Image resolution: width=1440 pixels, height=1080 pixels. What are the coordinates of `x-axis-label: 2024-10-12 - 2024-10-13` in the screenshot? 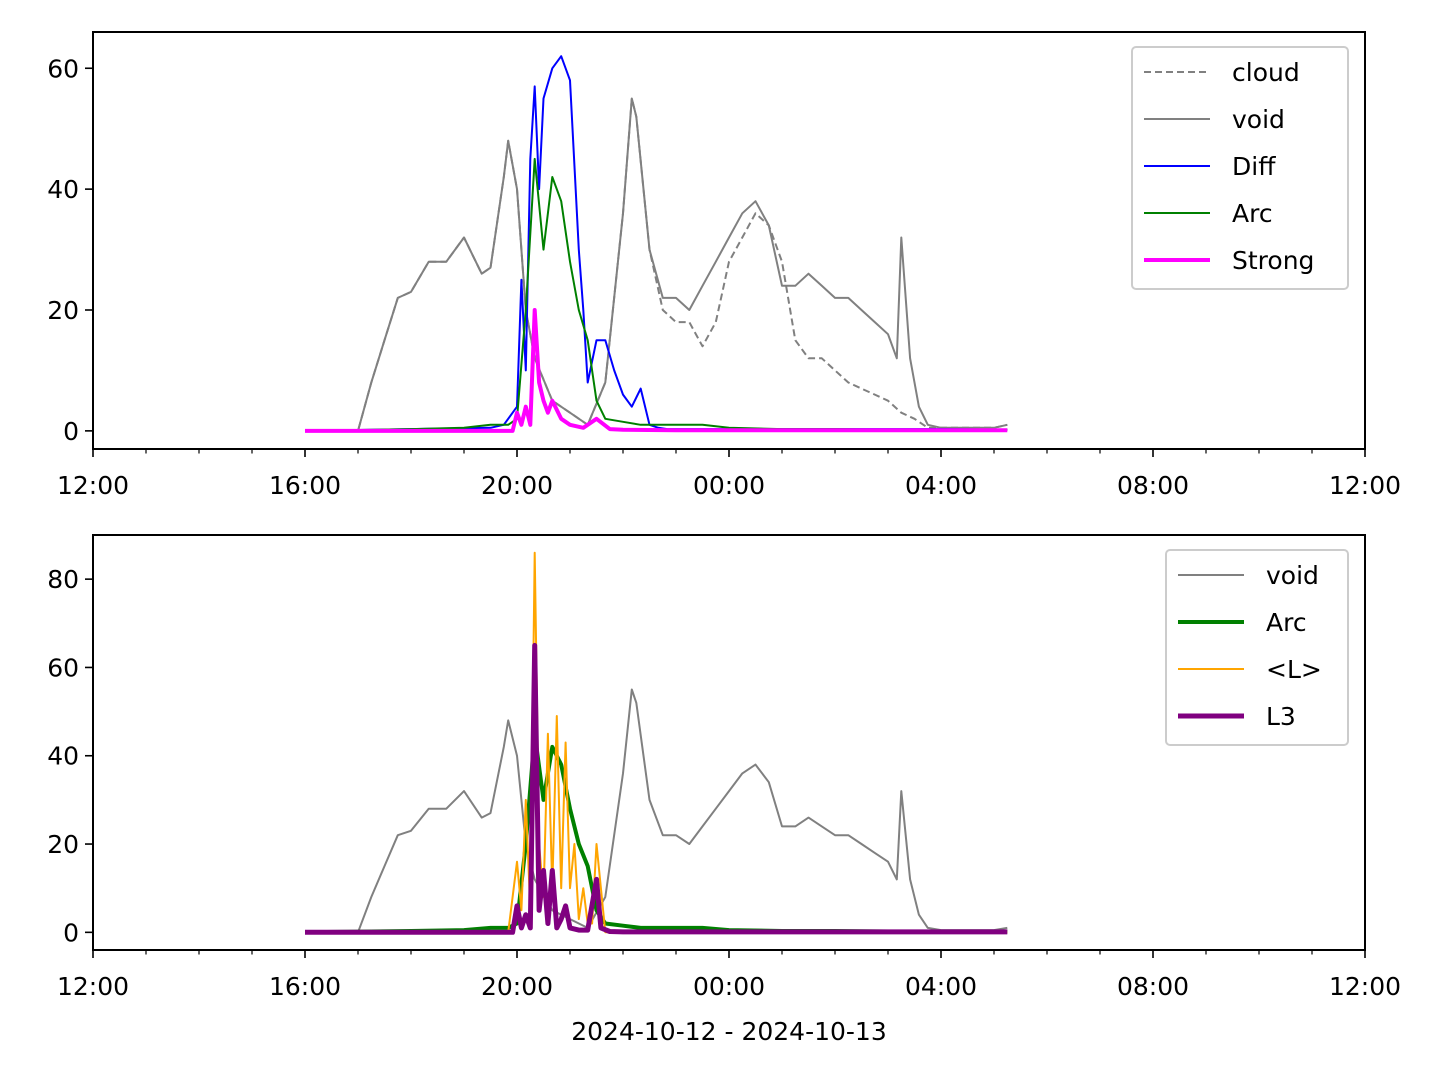 It's located at (729, 1031).